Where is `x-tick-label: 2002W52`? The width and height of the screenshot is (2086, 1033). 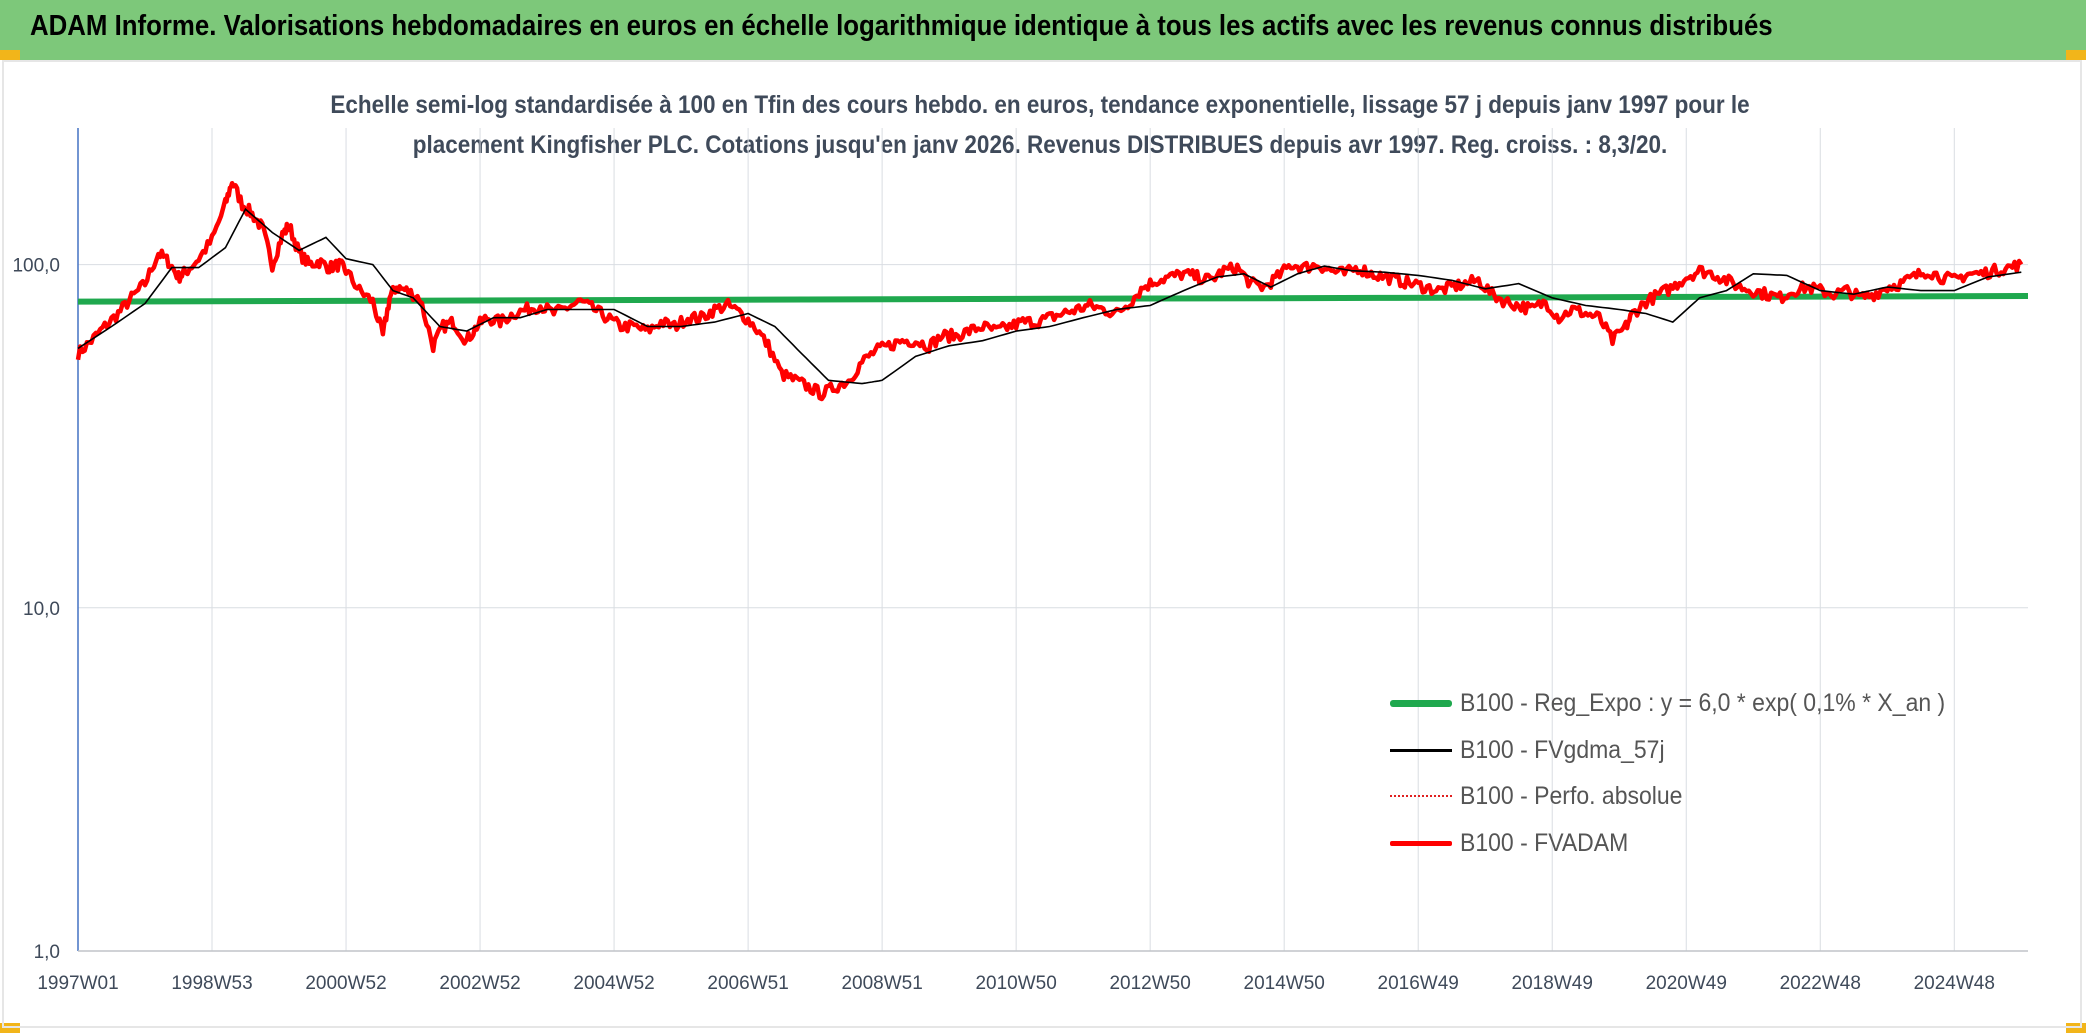
x-tick-label: 2002W52 is located at coordinates (479, 983).